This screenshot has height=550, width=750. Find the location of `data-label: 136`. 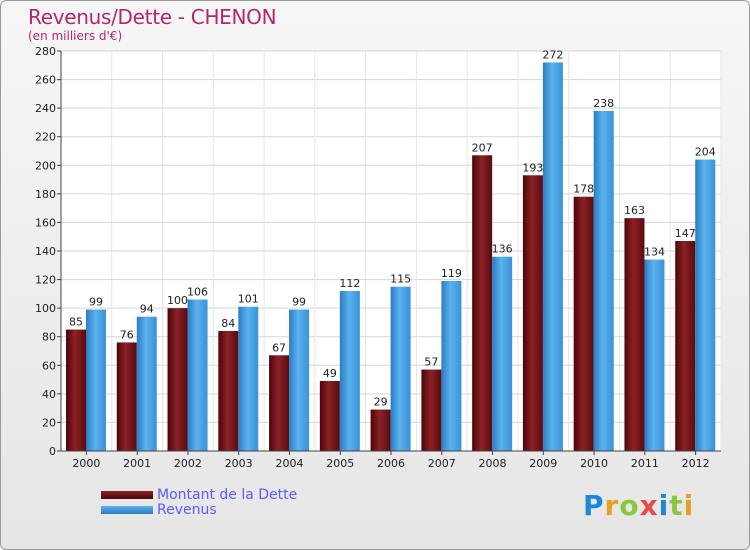

data-label: 136 is located at coordinates (502, 249).